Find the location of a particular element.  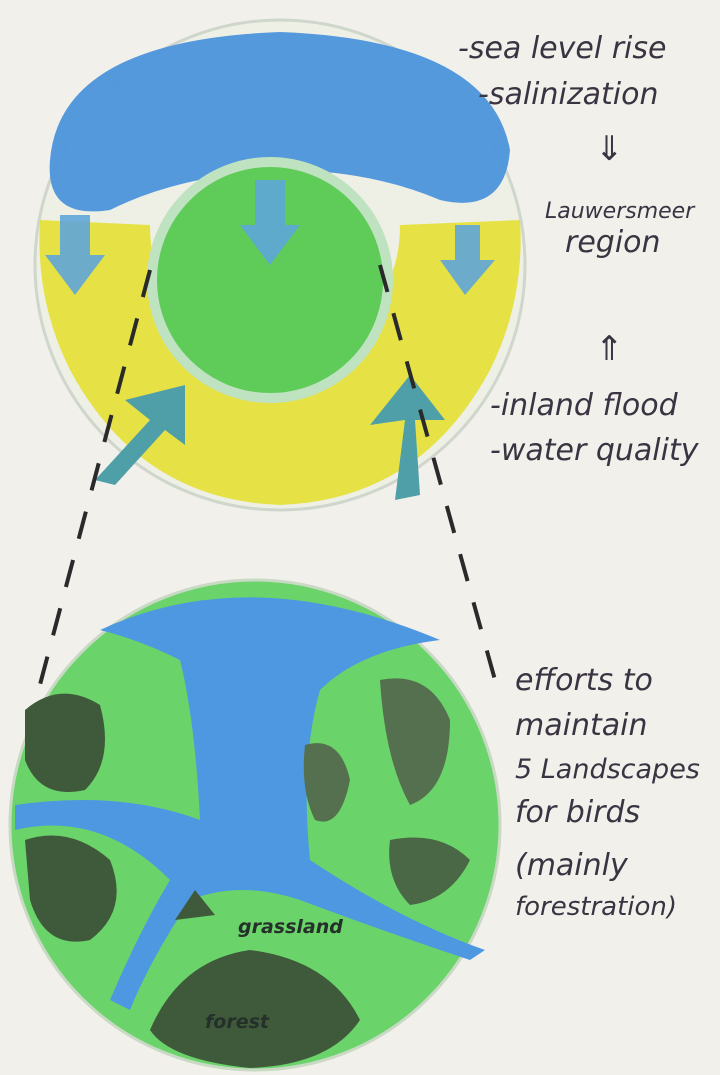

region-label: region is located at coordinates (613, 242).